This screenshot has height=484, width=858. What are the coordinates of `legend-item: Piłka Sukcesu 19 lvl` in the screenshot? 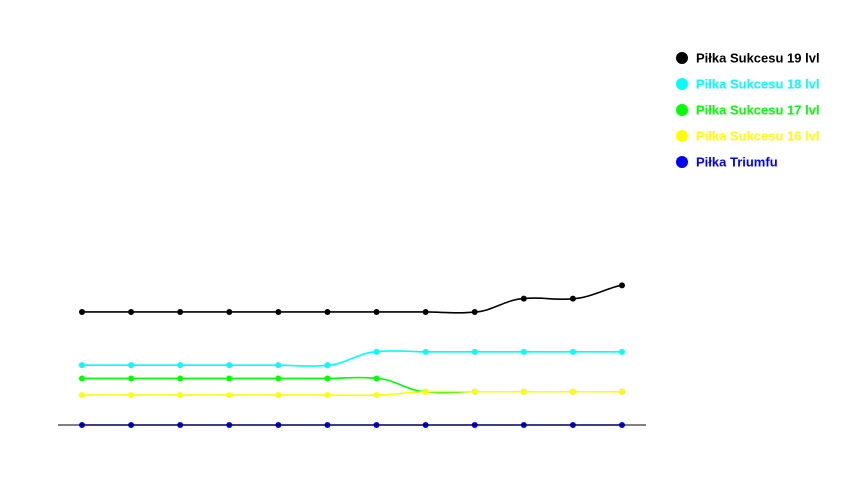 It's located at (748, 58).